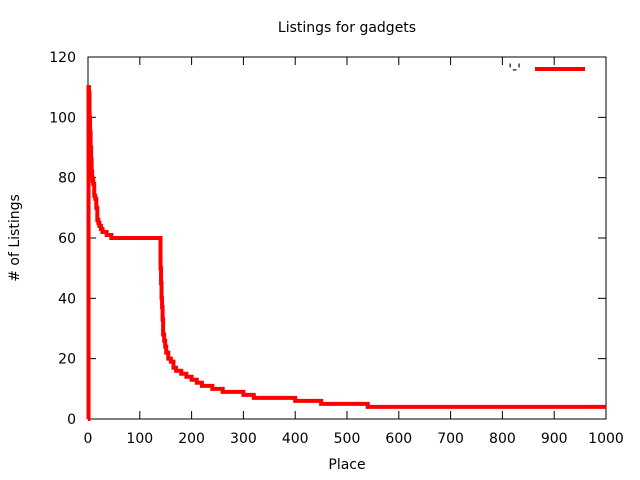 The image size is (640, 480). I want to click on legend-label: '-', so click(514, 70).